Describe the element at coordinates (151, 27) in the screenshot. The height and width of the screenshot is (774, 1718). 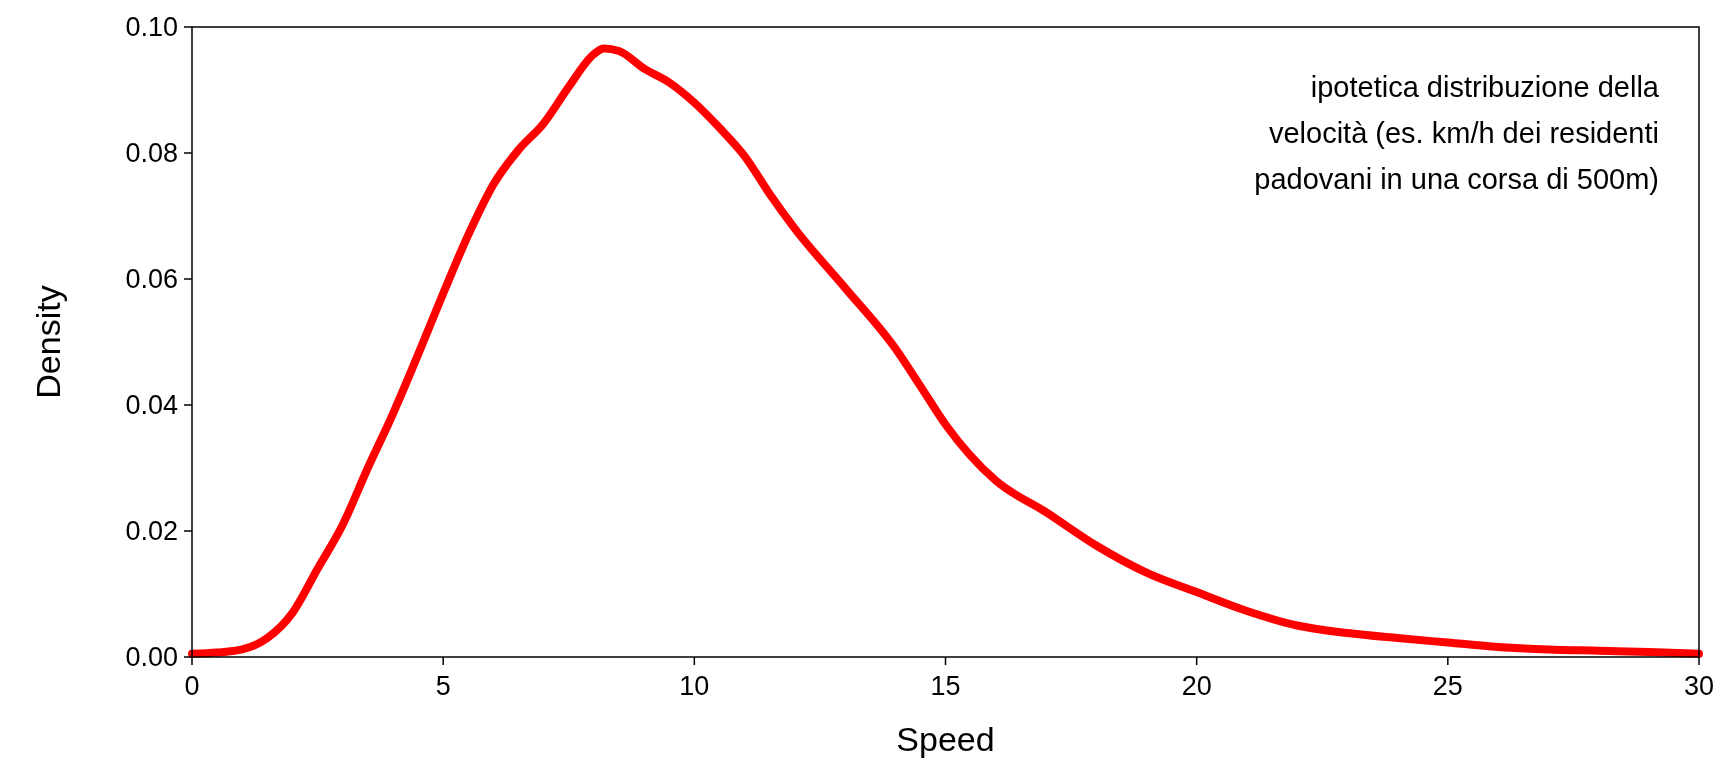
I see `y-tick-label: 0.10` at that location.